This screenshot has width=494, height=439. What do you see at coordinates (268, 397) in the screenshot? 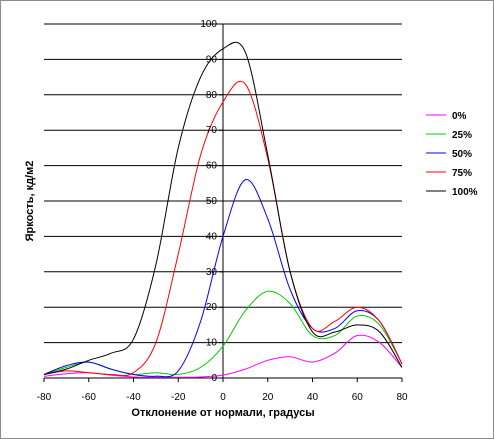
I see `x-tick-label-5: 20` at bounding box center [268, 397].